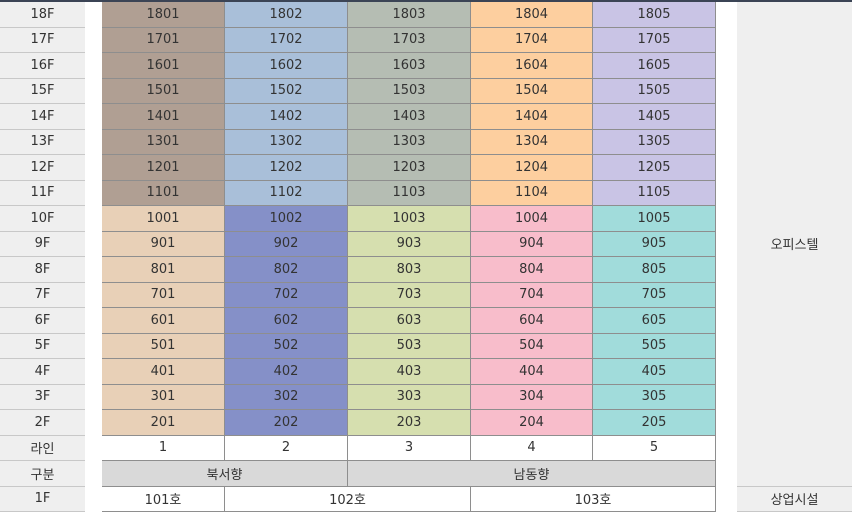  Describe the element at coordinates (42, 397) in the screenshot. I see `floor-label: 3F` at that location.